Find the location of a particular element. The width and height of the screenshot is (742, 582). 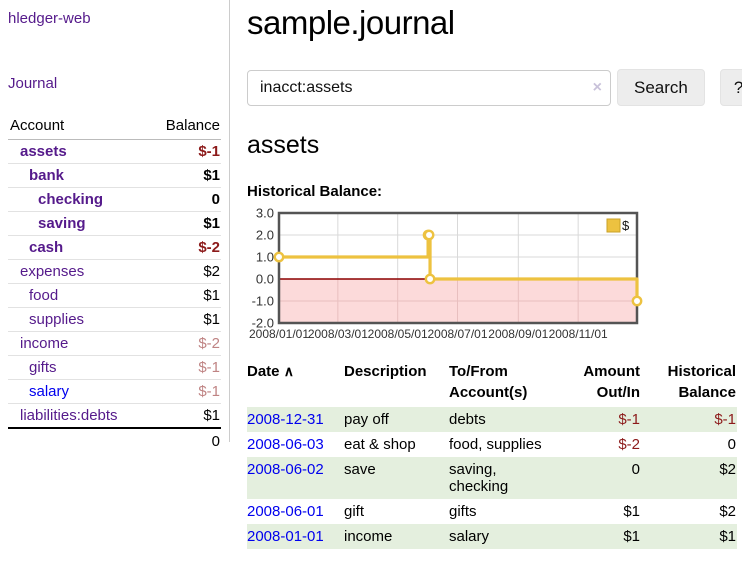

svg-text: -1.0 is located at coordinates (263, 301).